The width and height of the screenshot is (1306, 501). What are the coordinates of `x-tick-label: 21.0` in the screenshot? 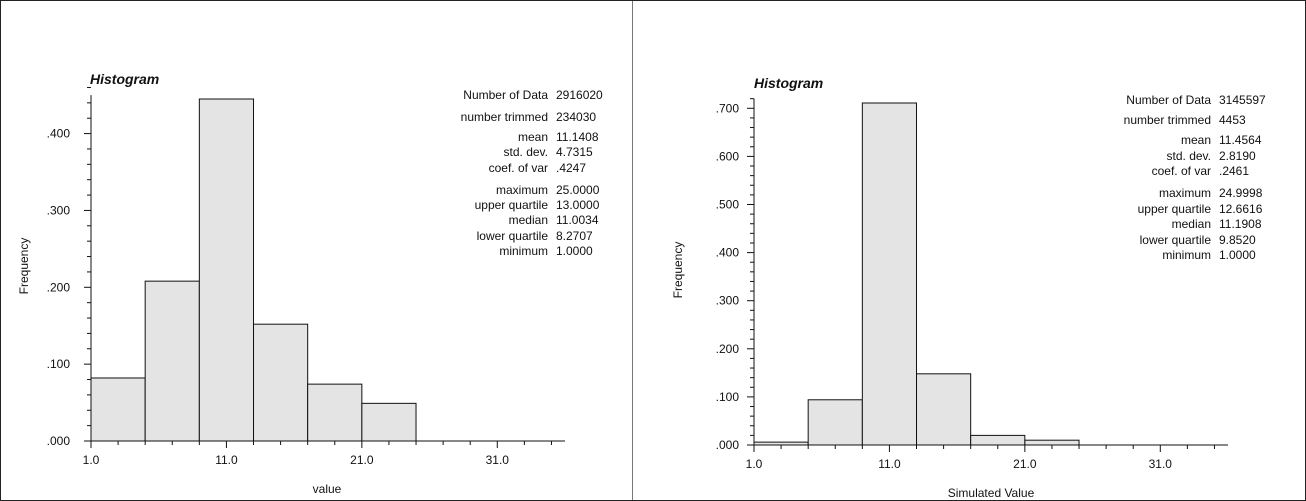 It's located at (362, 460).